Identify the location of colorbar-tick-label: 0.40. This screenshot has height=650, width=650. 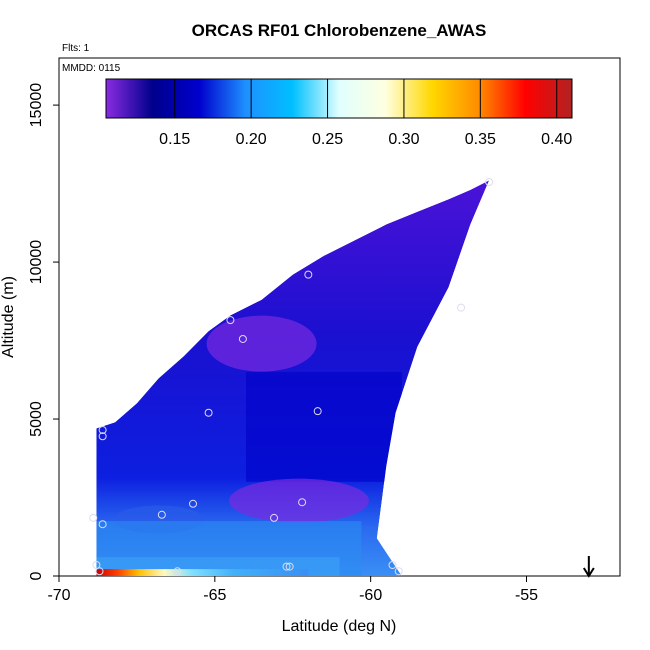
(556, 139).